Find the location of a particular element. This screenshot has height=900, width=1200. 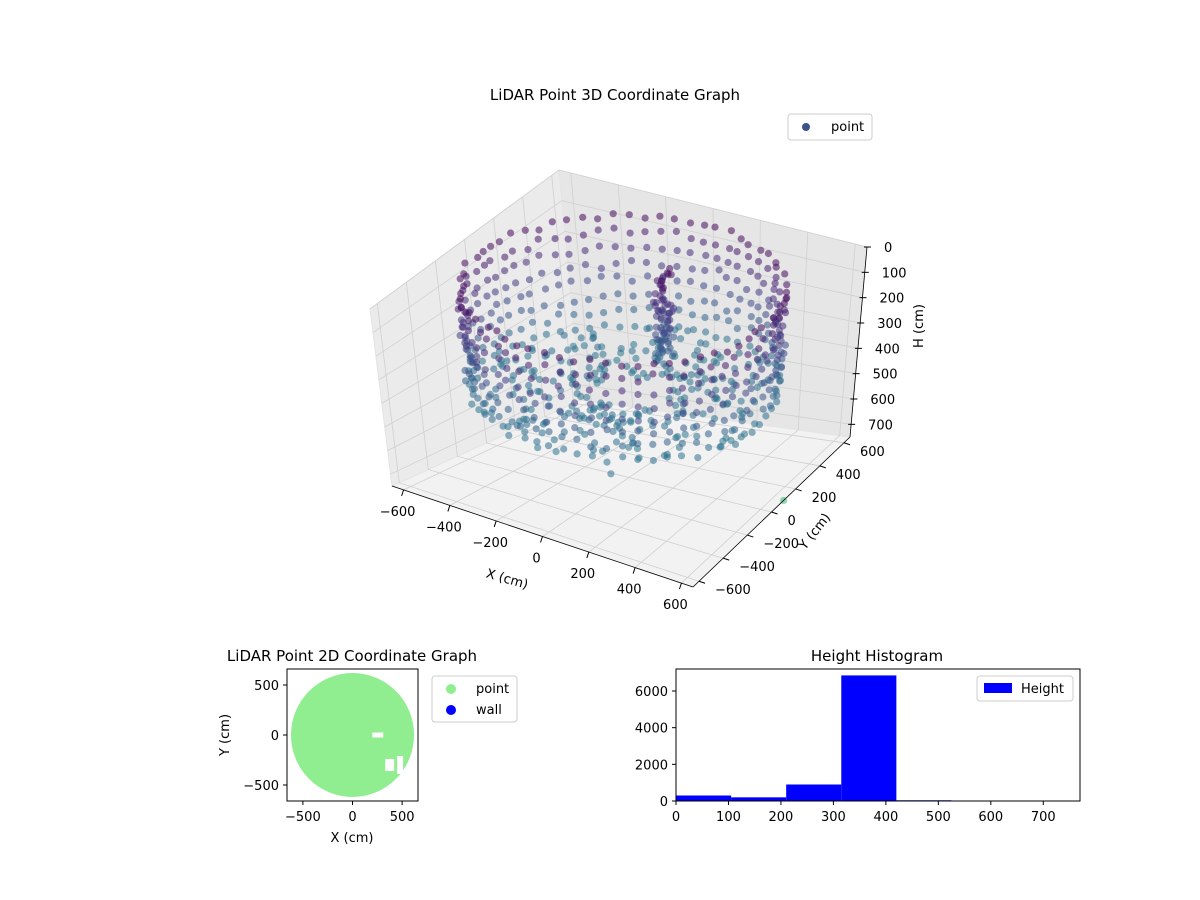

chart-2d-xlabel: X (cm) is located at coordinates (352, 838).